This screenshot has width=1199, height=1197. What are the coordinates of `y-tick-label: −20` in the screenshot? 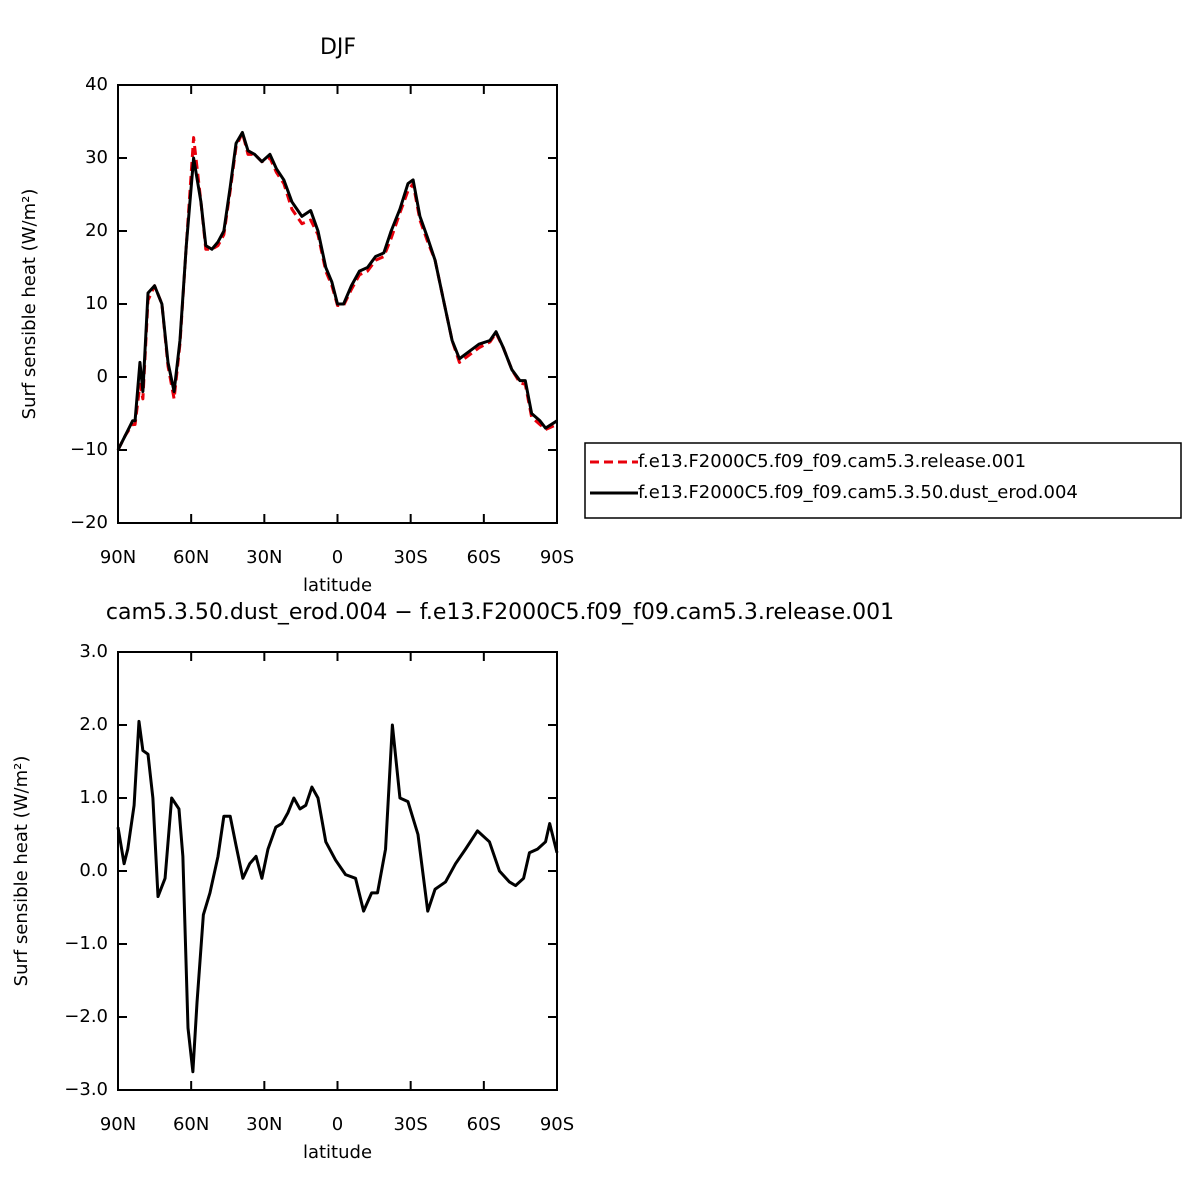 It's located at (89, 522).